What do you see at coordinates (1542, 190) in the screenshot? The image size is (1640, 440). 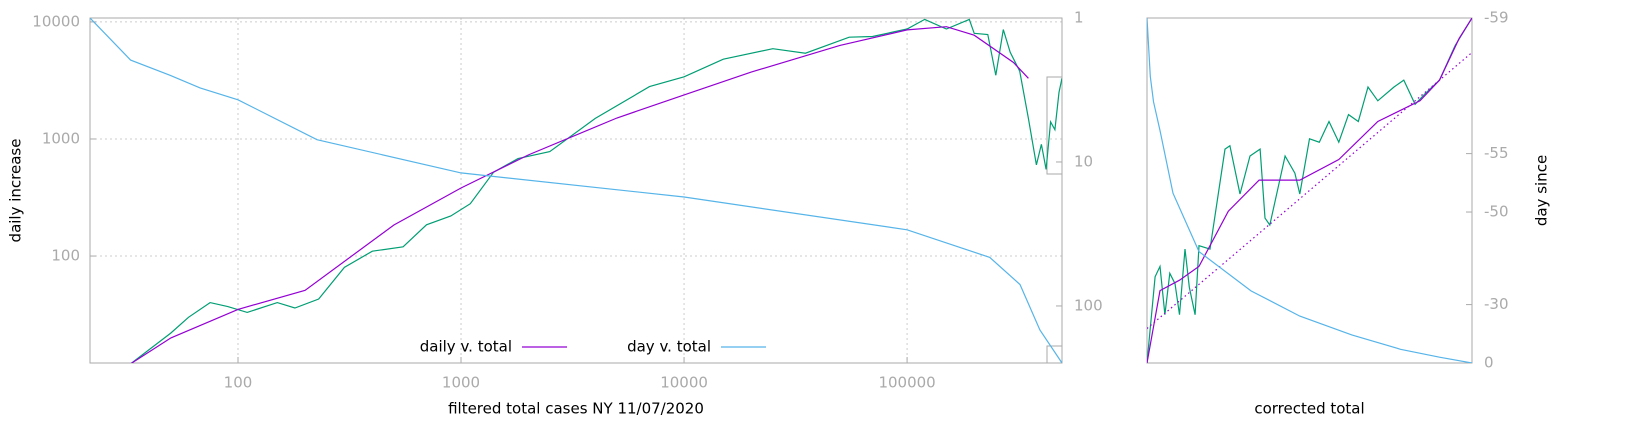 I see `y2-axis-title: day since` at bounding box center [1542, 190].